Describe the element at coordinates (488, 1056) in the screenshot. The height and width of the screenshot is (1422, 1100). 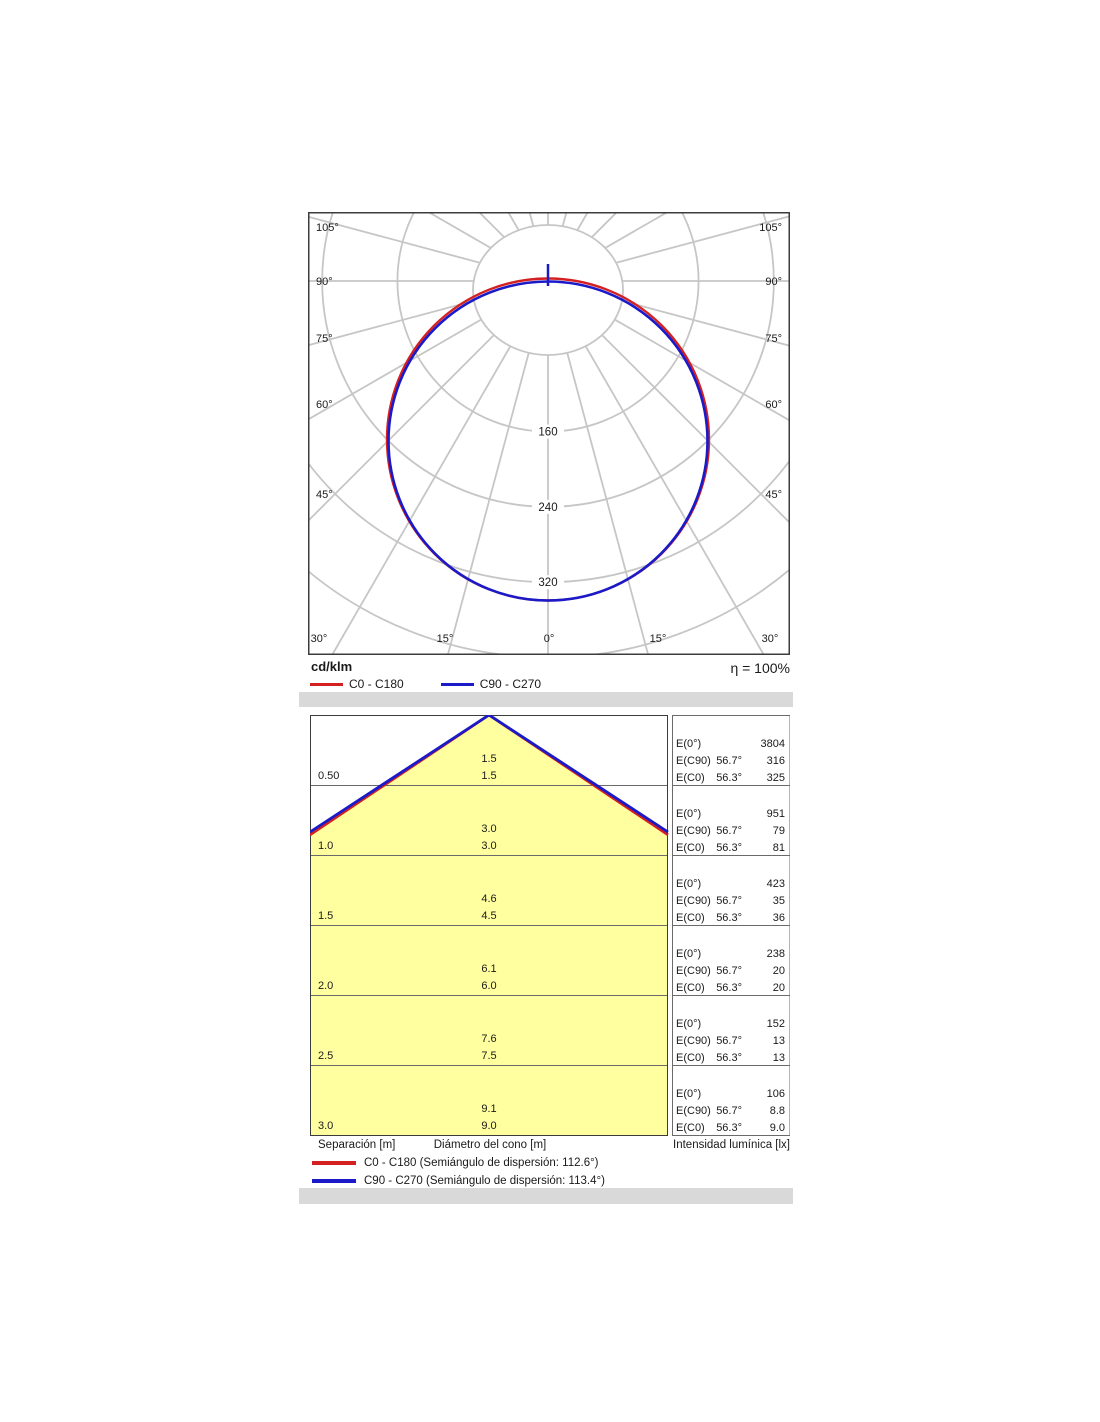
I see `cone-diameter-c0-value: 7.5` at that location.